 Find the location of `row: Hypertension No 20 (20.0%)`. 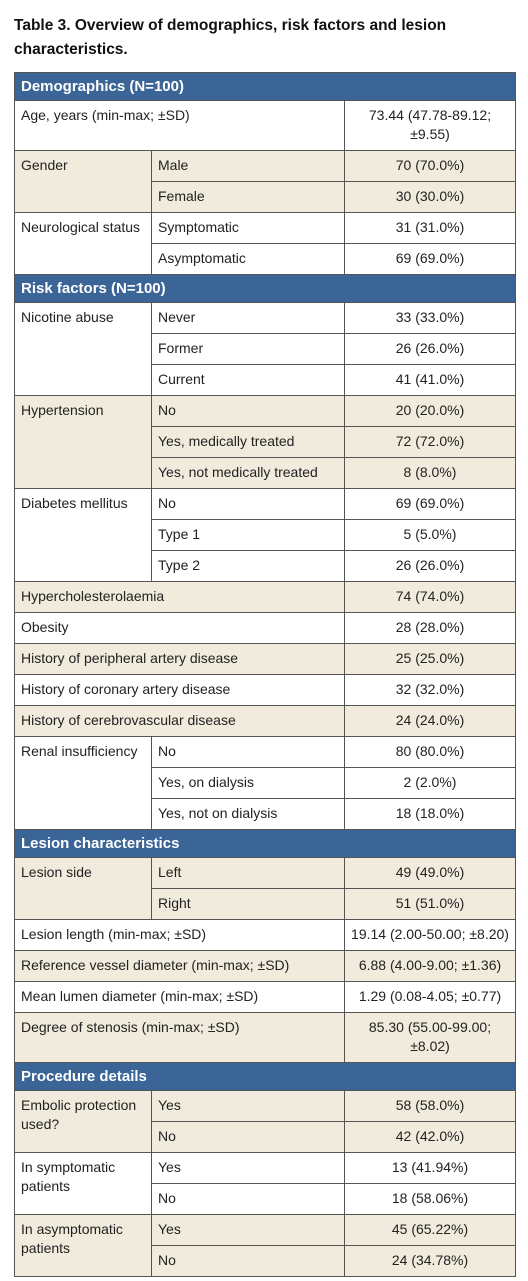

row: Hypertension No 20 (20.0%) is located at coordinates (265, 442).